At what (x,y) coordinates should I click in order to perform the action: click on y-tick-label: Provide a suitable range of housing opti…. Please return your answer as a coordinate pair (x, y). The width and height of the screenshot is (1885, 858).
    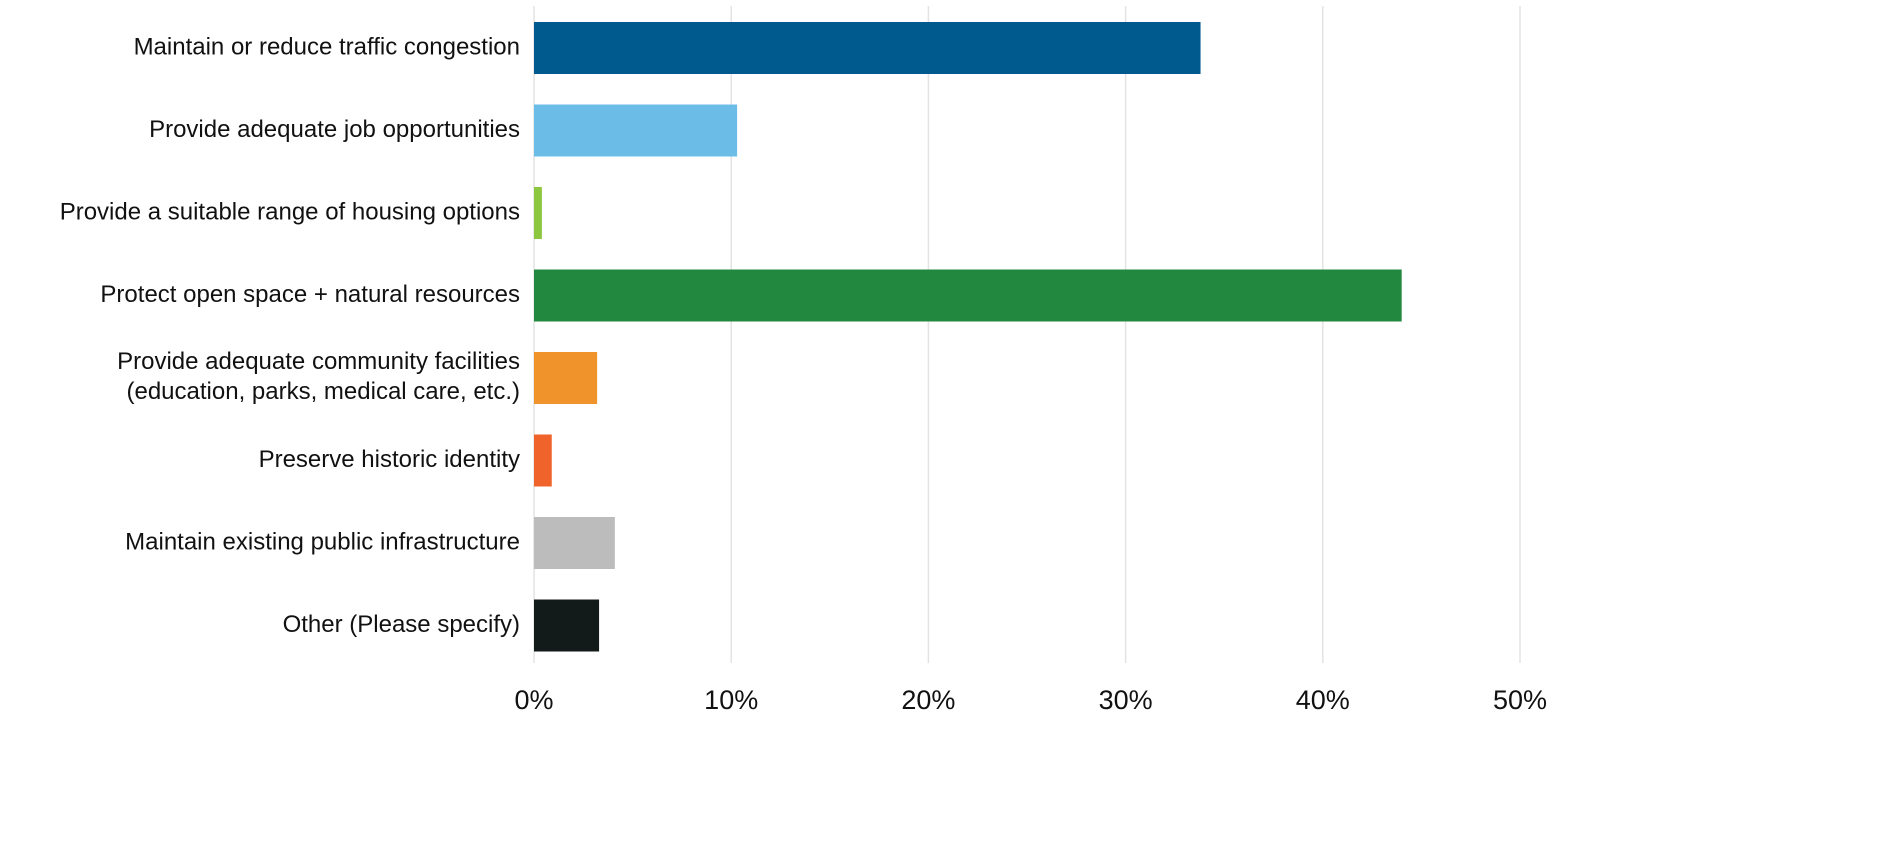
    Looking at the image, I should click on (290, 211).